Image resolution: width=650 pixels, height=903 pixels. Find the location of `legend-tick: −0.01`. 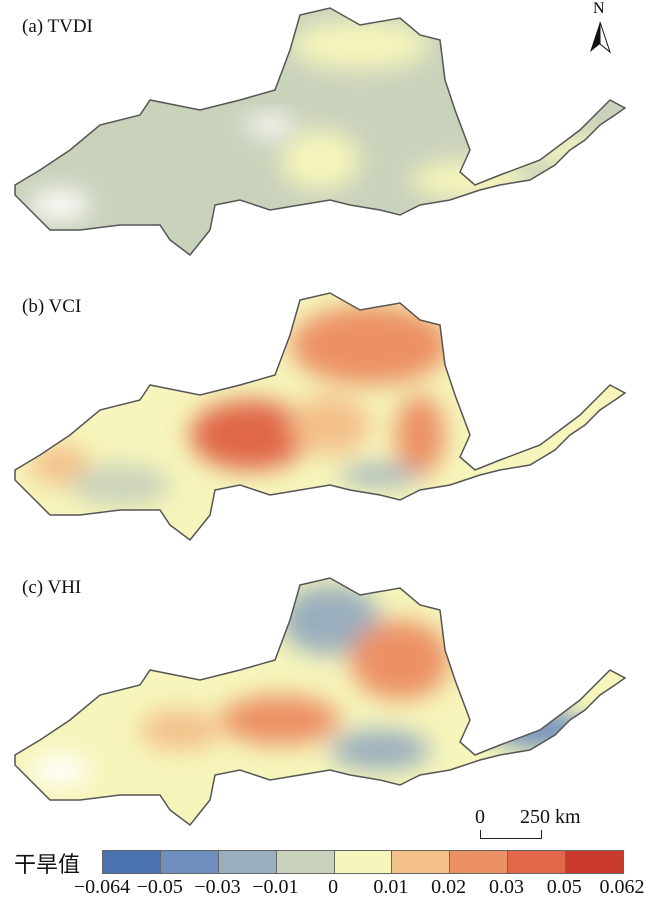

legend-tick: −0.01 is located at coordinates (275, 887).